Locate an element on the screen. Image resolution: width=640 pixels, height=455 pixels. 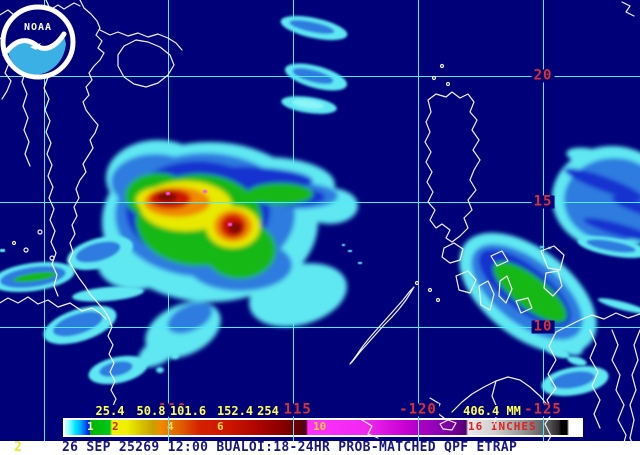
precip-streak-bottom-right is located at coordinates (575, 381).